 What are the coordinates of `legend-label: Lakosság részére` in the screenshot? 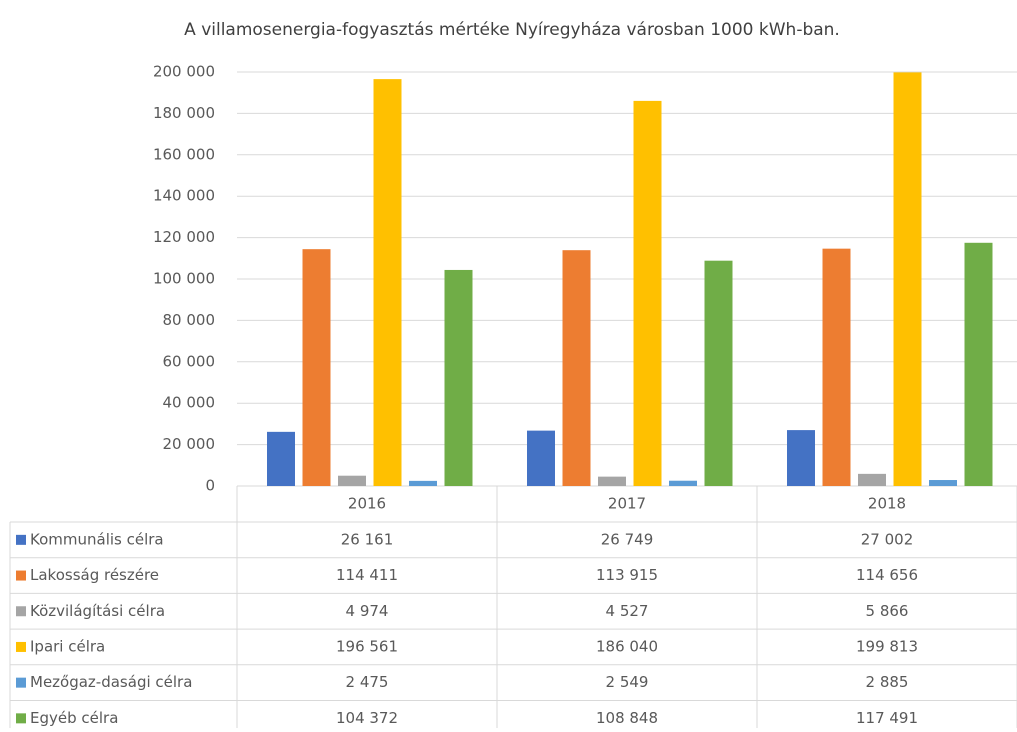 It's located at (94, 575).